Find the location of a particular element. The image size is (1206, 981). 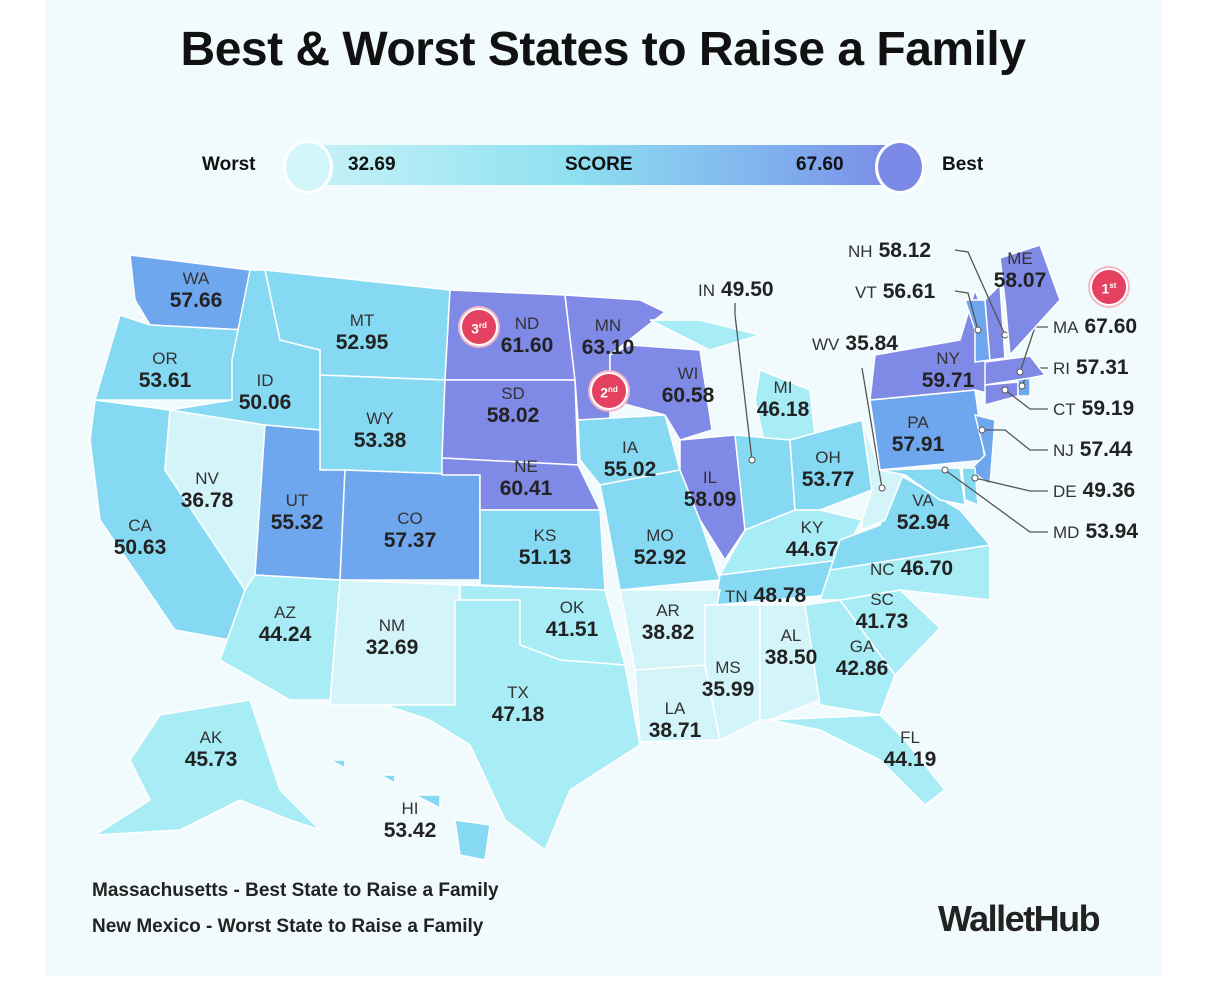

state-fl is located at coordinates (858, 760).